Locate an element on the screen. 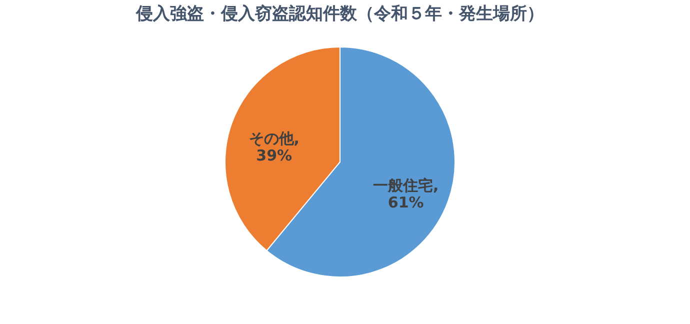 This screenshot has width=690, height=324. slice-label: その他, 39% is located at coordinates (274, 146).